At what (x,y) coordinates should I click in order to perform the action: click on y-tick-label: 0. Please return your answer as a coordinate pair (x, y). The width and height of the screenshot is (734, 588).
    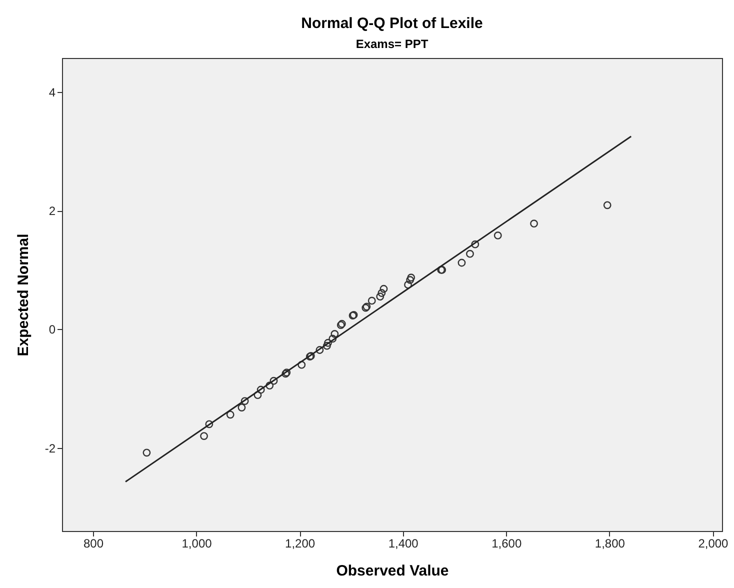
    Looking at the image, I should click on (52, 329).